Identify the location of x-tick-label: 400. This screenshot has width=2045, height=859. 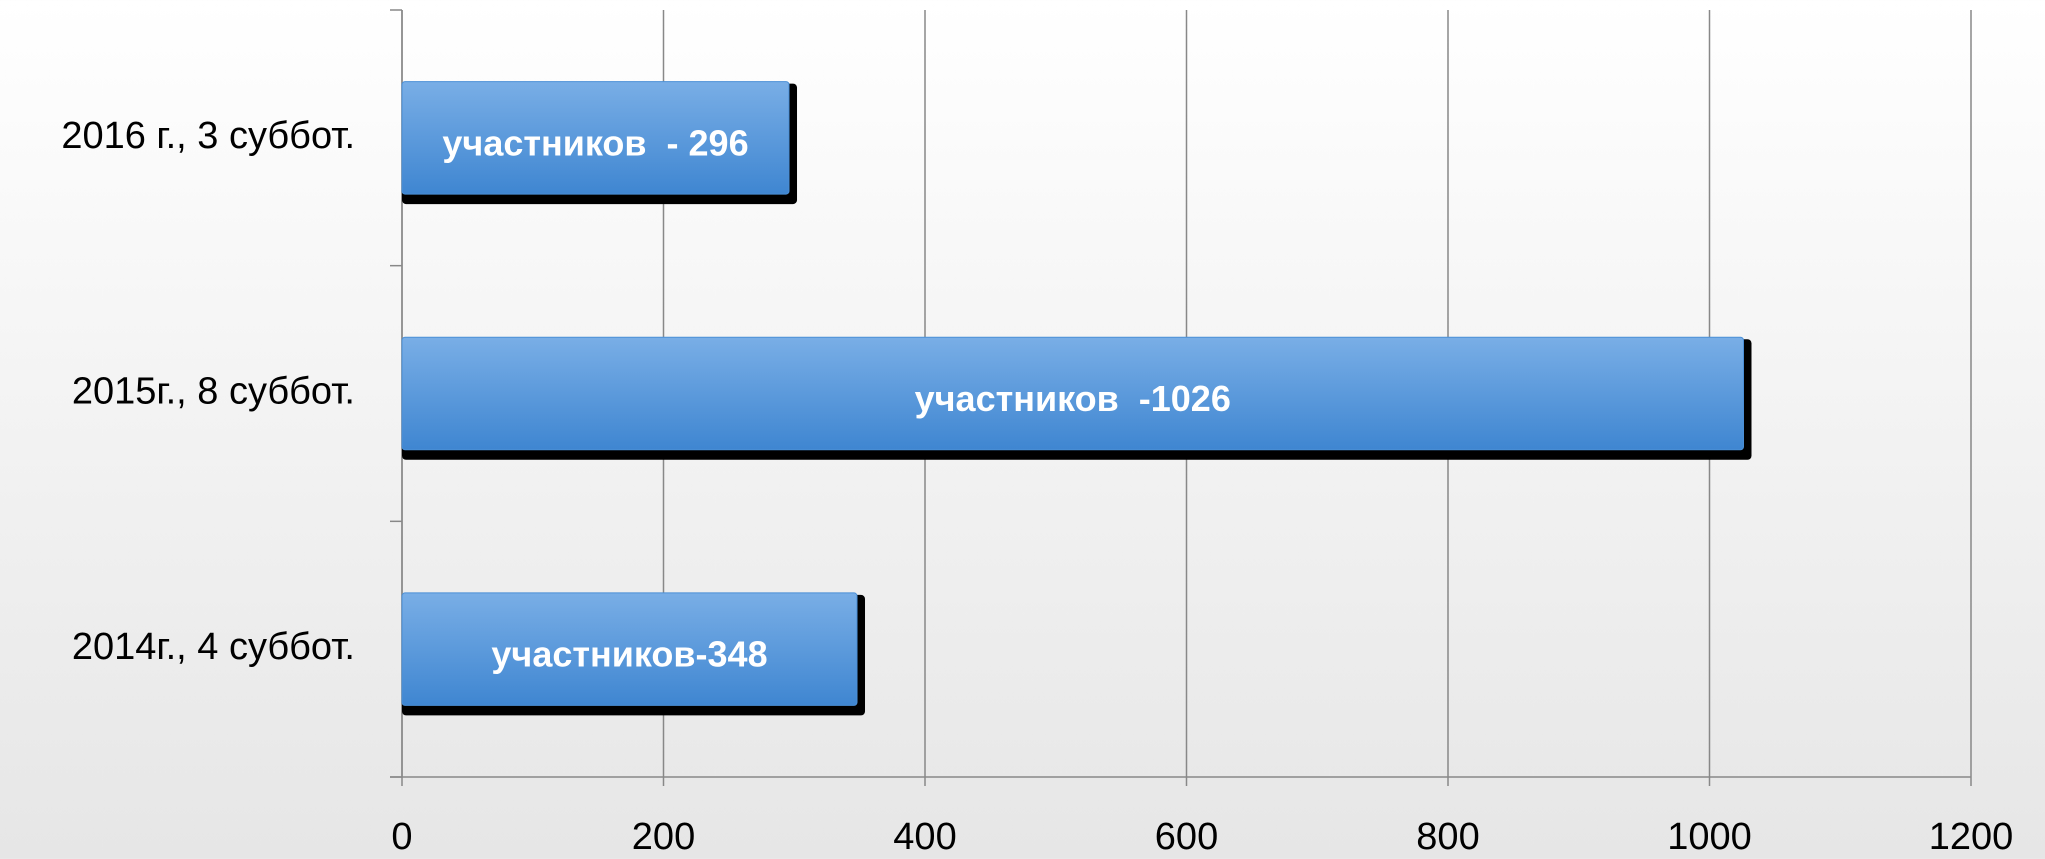
(924, 837).